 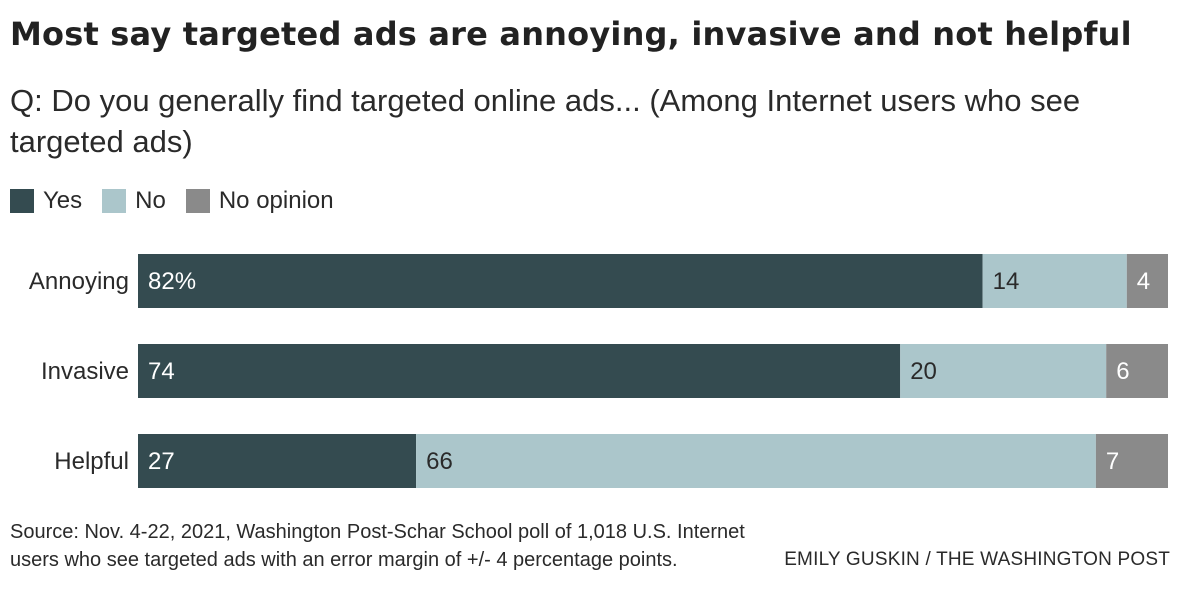 I want to click on legend-label-no-opinion: No opinion, so click(x=276, y=200).